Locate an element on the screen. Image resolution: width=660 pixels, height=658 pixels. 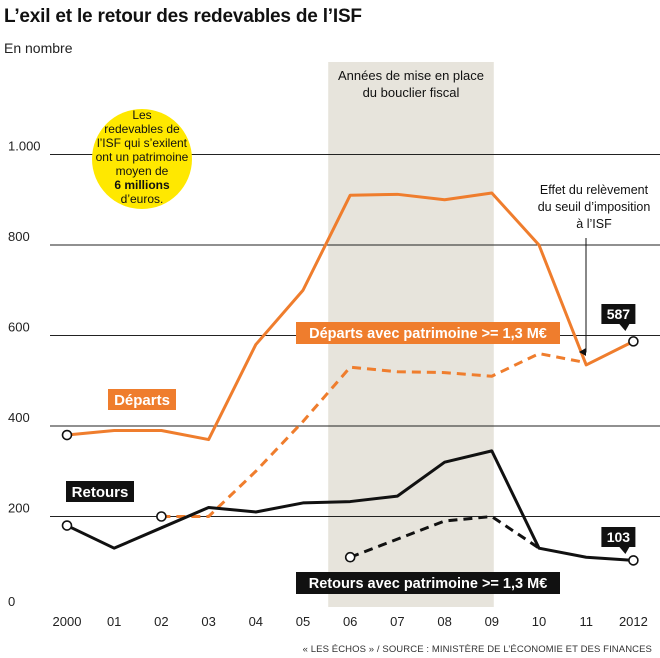
y-tick-label: 600 is located at coordinates (19, 327).